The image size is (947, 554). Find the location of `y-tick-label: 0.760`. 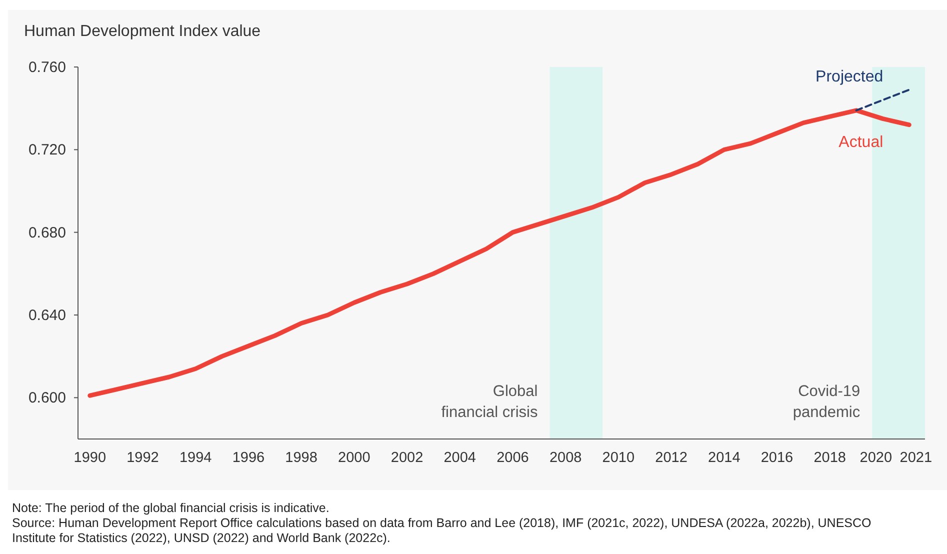

y-tick-label: 0.760 is located at coordinates (47, 67).